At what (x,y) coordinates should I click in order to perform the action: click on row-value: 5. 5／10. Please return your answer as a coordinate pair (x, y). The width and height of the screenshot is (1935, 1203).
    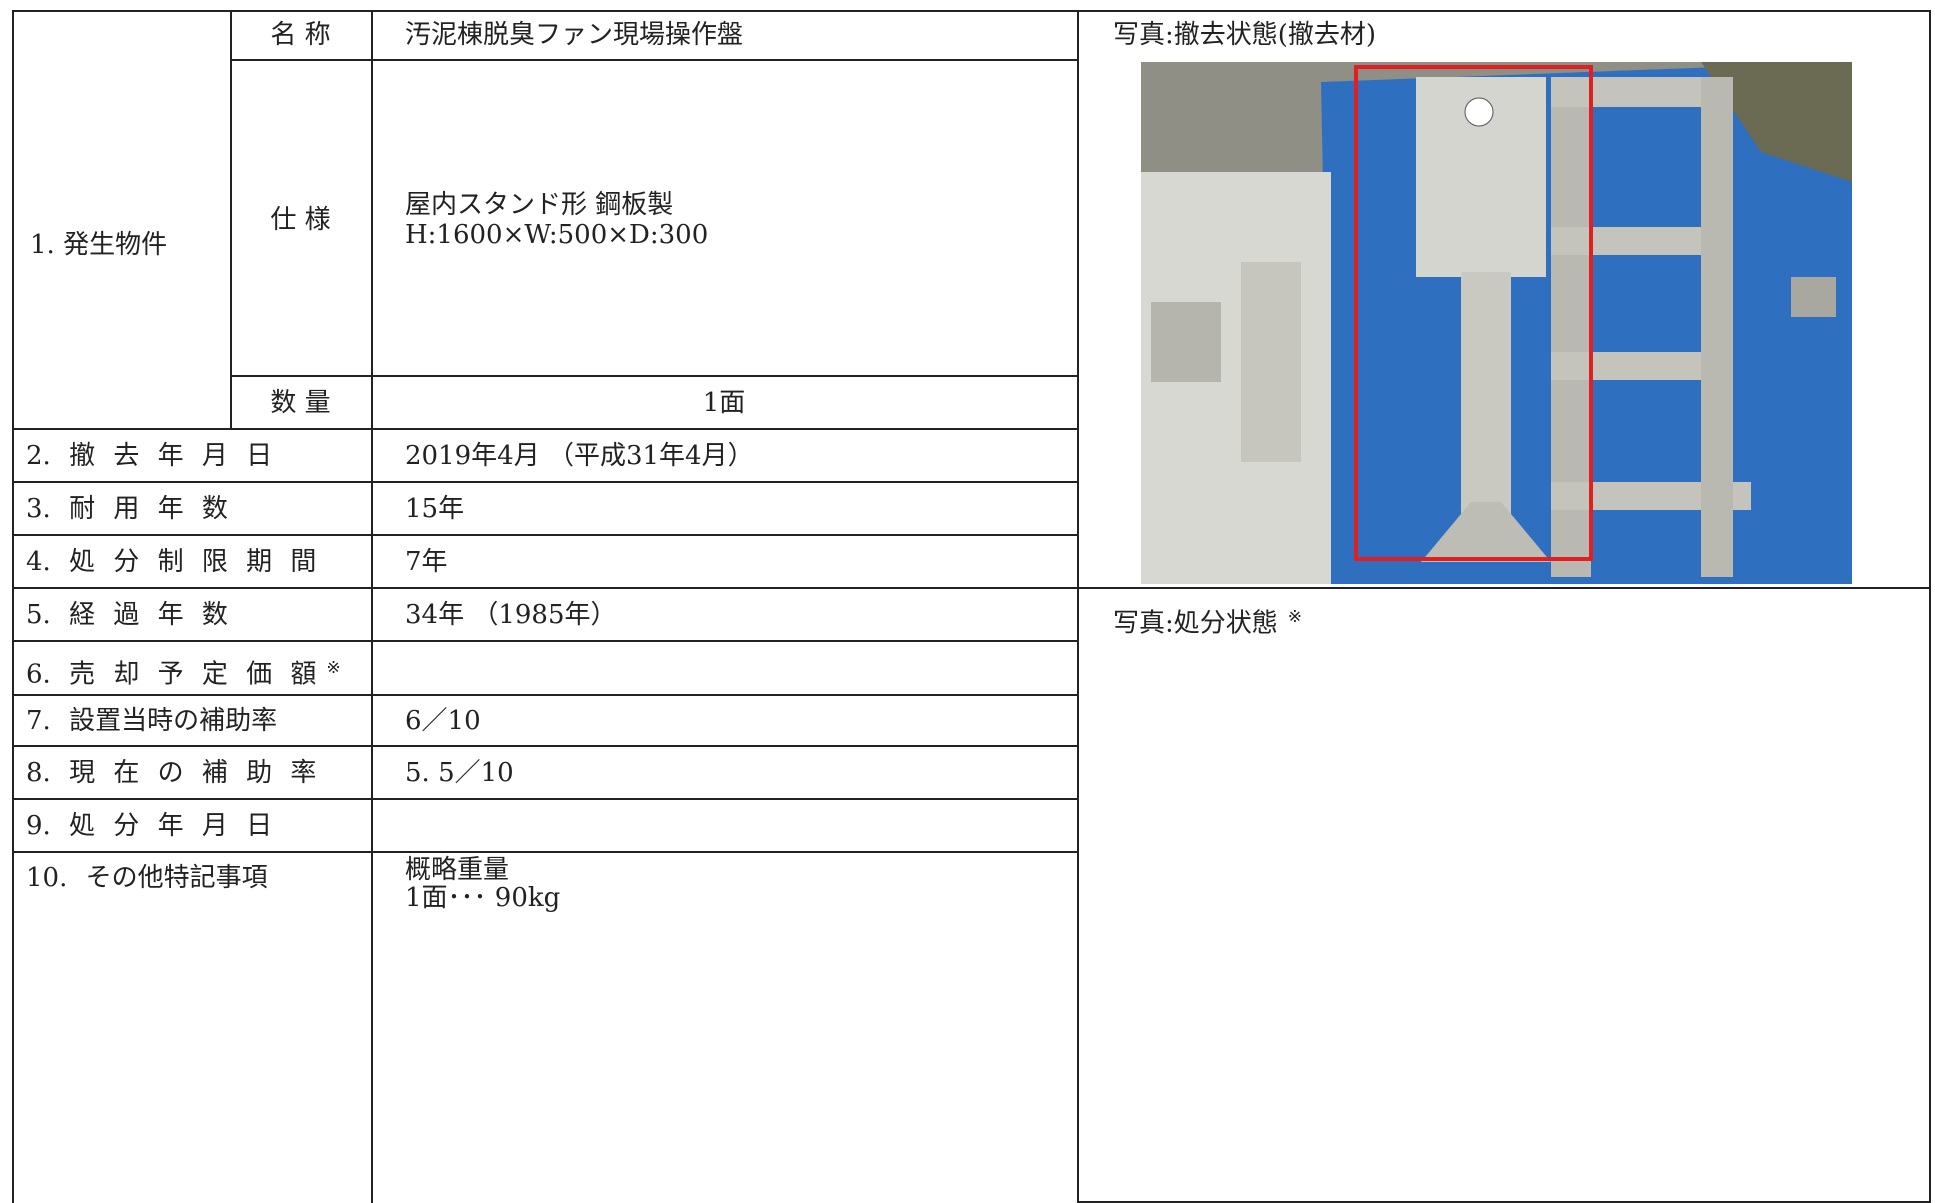
    Looking at the image, I should click on (459, 772).